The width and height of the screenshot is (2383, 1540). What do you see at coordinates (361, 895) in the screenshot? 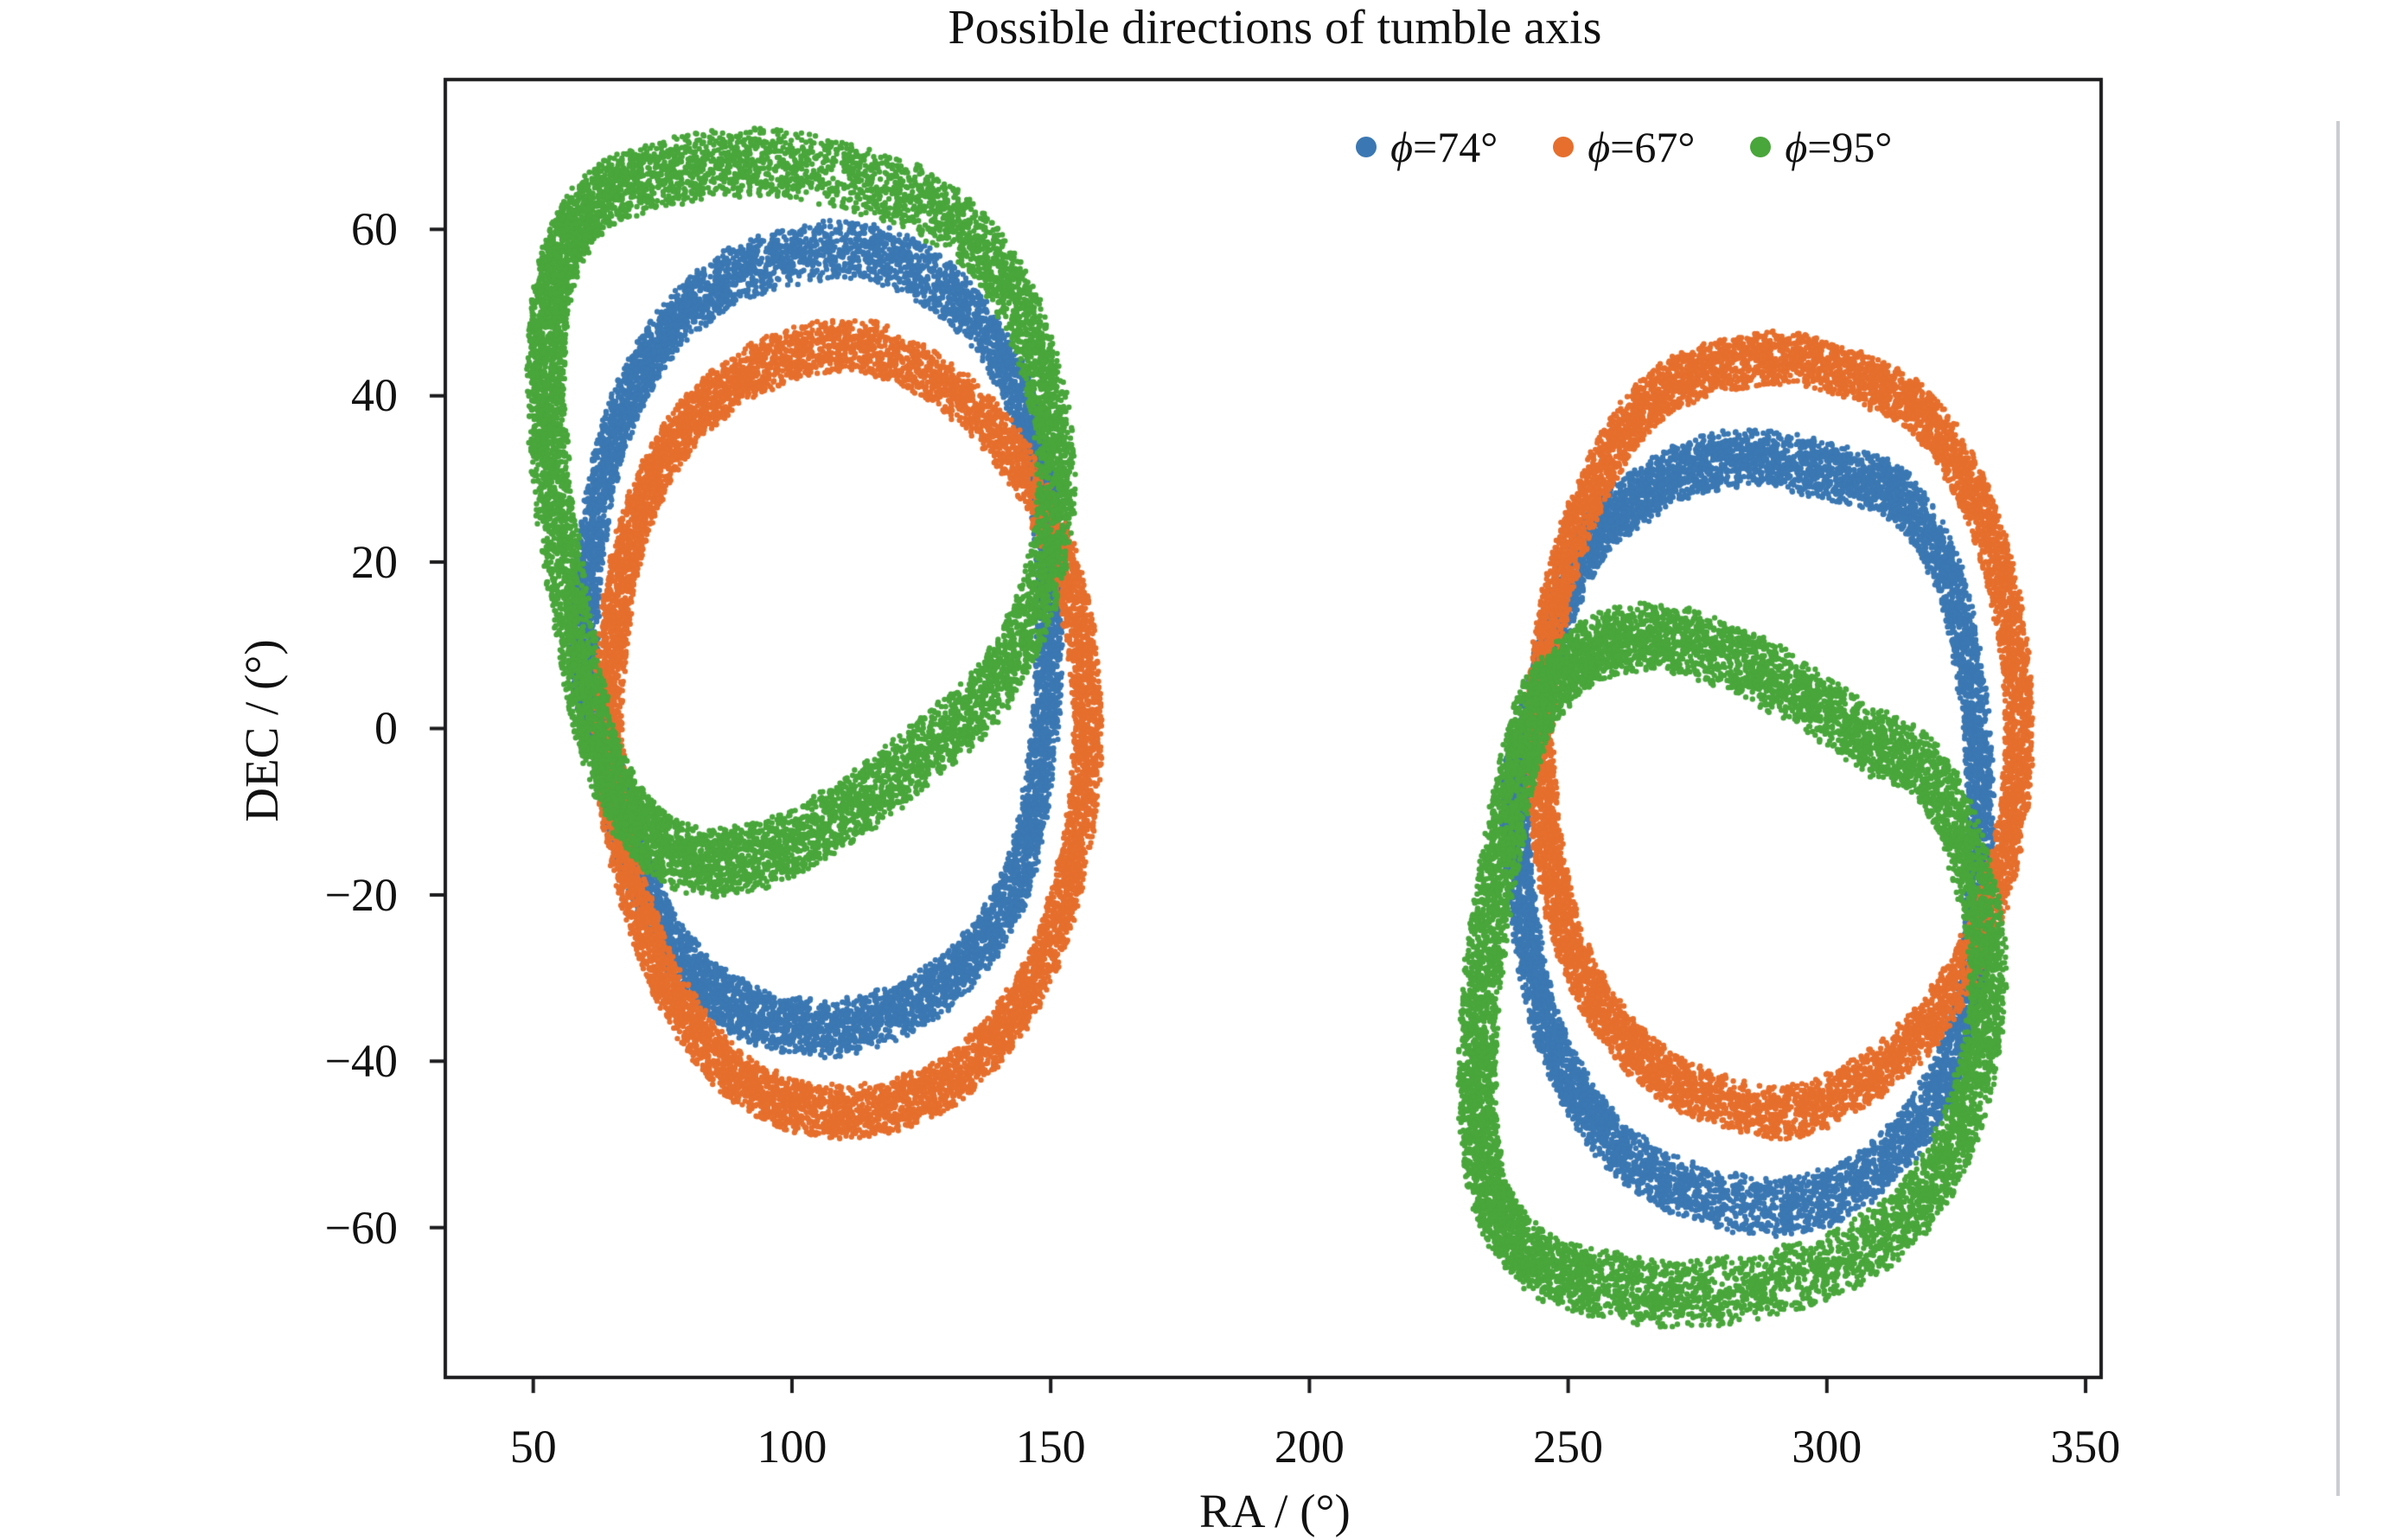
I see `y-tick-label-m20: −20` at bounding box center [361, 895].